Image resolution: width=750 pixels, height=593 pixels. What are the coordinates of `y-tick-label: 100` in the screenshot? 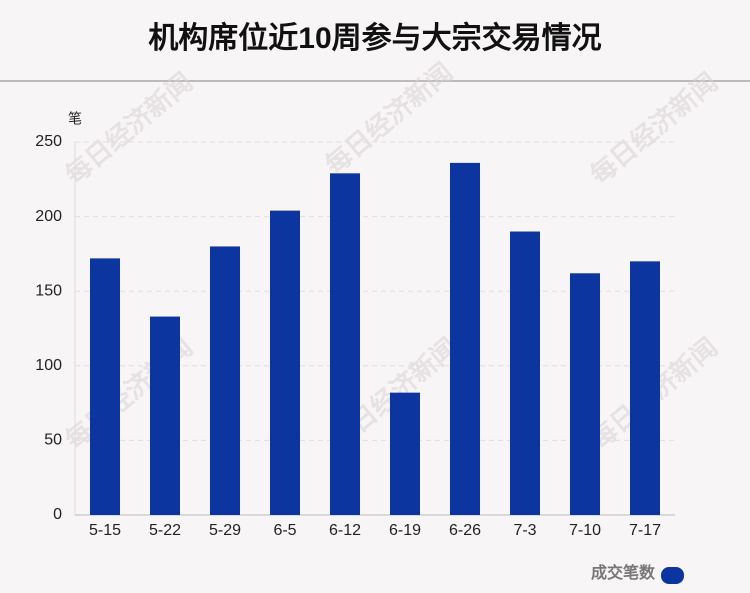 It's located at (48, 365).